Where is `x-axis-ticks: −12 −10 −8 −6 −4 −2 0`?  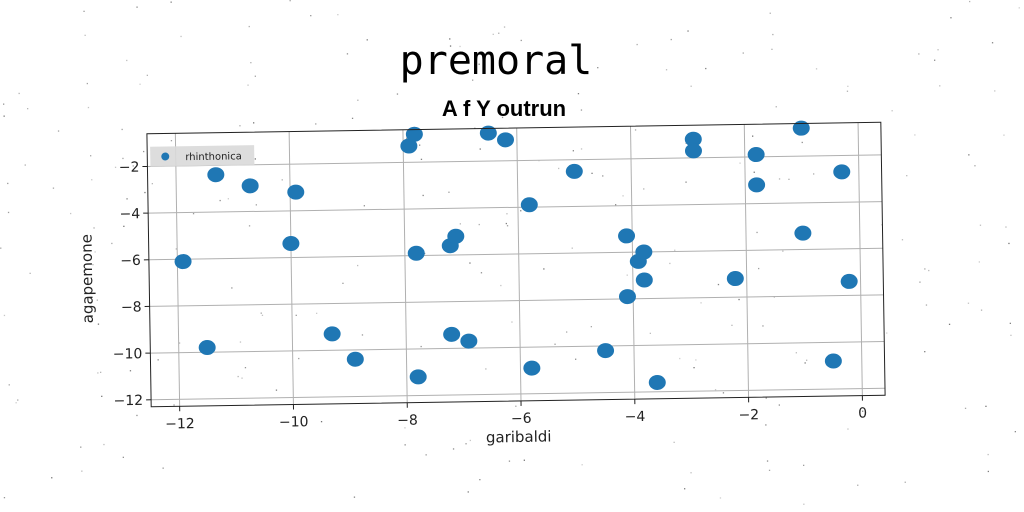 x-axis-ticks: −12 −10 −8 −6 −4 −2 0 is located at coordinates (516, 414).